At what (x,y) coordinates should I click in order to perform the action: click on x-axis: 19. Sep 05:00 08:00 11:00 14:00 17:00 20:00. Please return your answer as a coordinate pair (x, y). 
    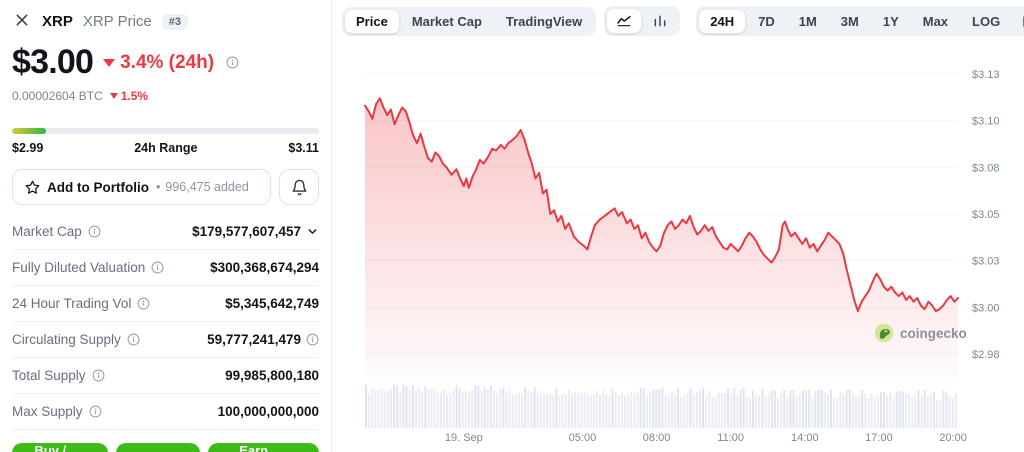
    Looking at the image, I should click on (706, 438).